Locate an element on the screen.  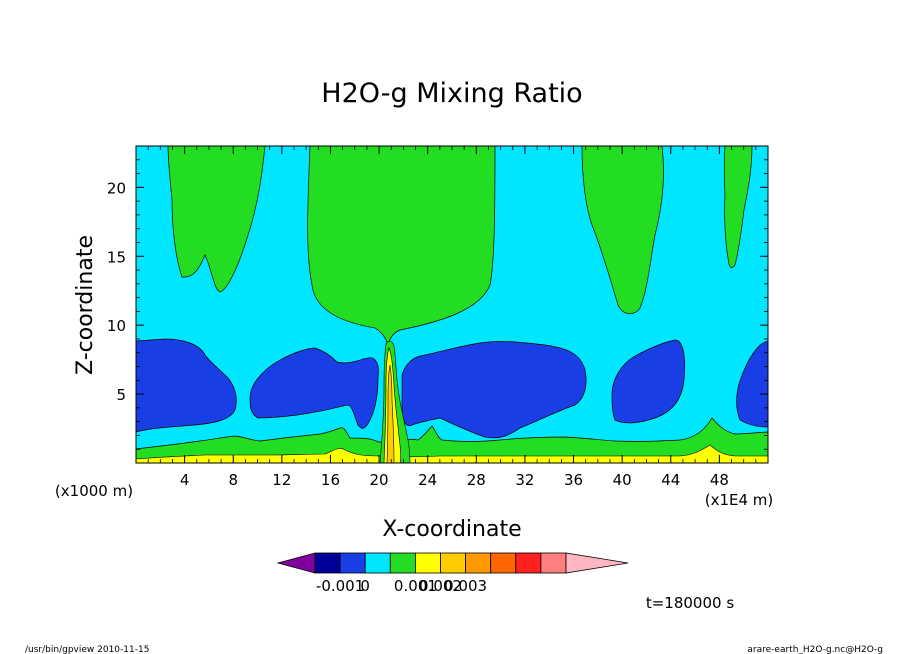
x-tick-label: 4 is located at coordinates (185, 480).